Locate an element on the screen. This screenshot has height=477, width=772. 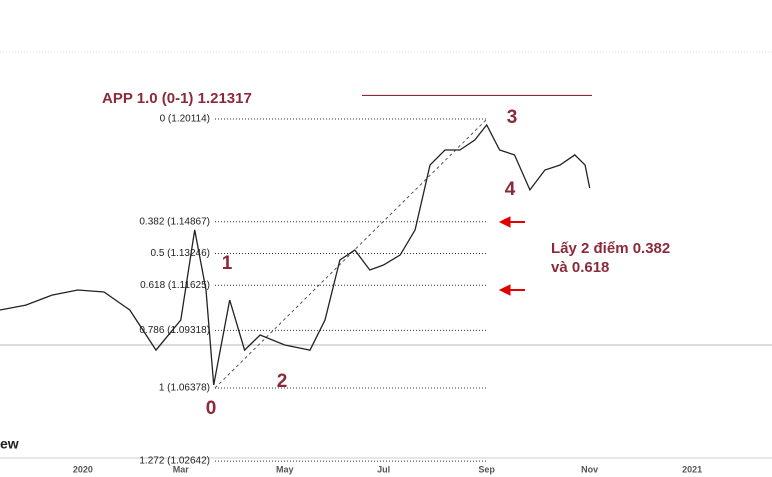
corner-text: ew is located at coordinates (9, 444).